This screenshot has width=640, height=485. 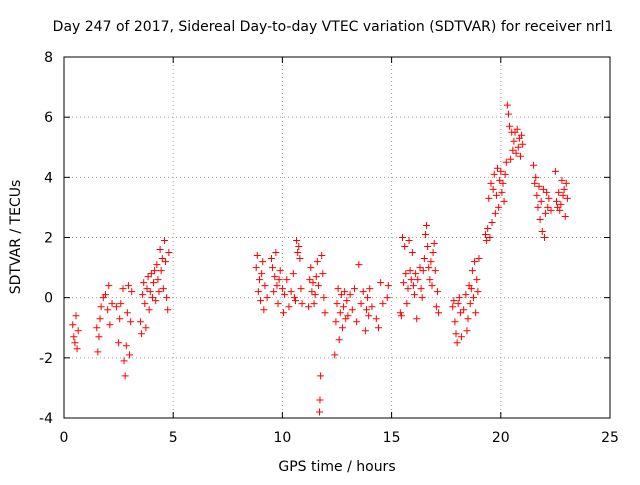 What do you see at coordinates (610, 438) in the screenshot?
I see `x-tick-label: 25` at bounding box center [610, 438].